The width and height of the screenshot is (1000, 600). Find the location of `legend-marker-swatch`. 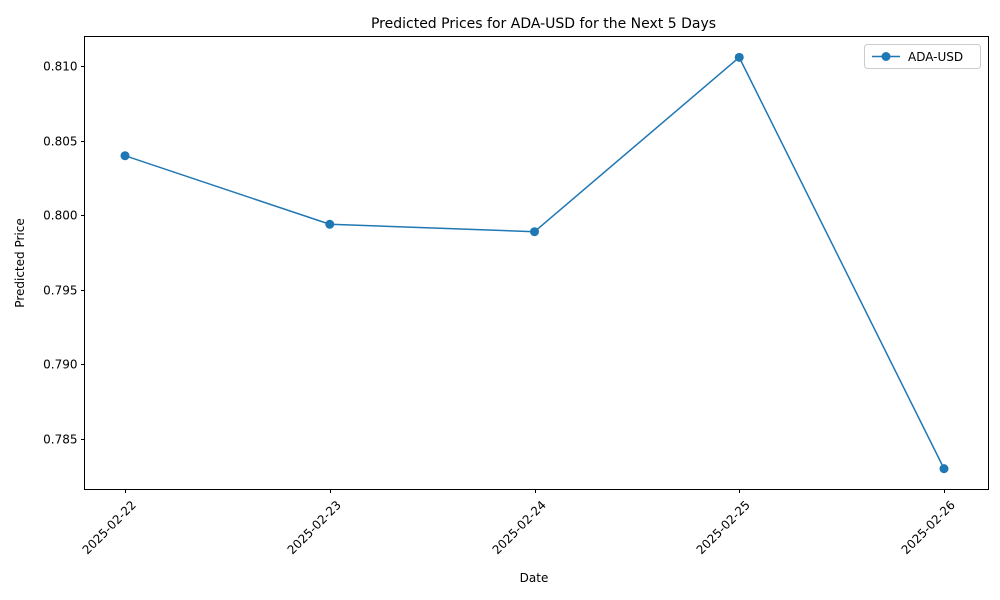

legend-marker-swatch is located at coordinates (886, 56).